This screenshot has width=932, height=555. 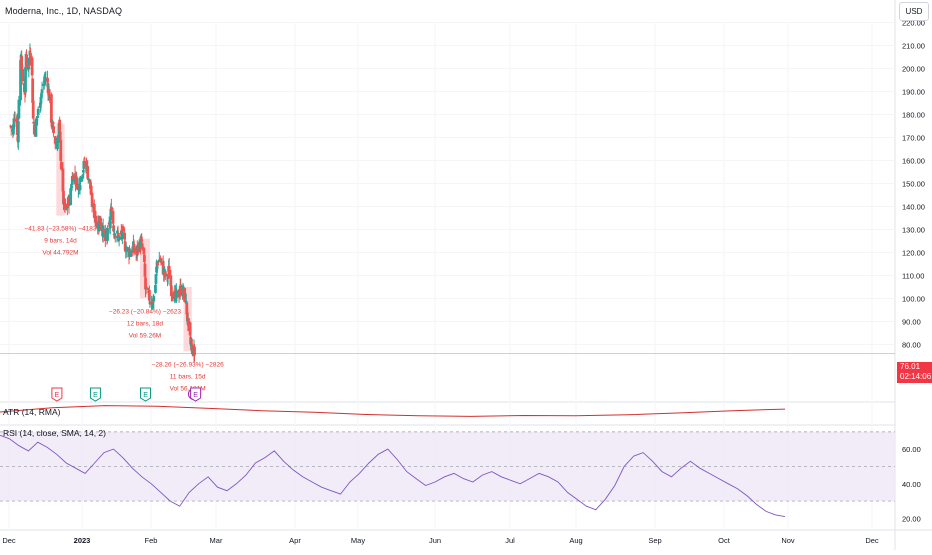 I want to click on x-tick-label: Aug, so click(x=575, y=540).